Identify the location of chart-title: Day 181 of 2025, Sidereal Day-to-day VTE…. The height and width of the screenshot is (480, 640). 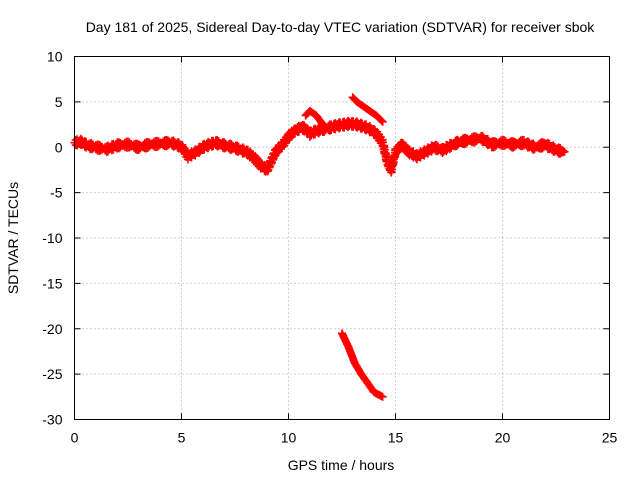
(341, 27).